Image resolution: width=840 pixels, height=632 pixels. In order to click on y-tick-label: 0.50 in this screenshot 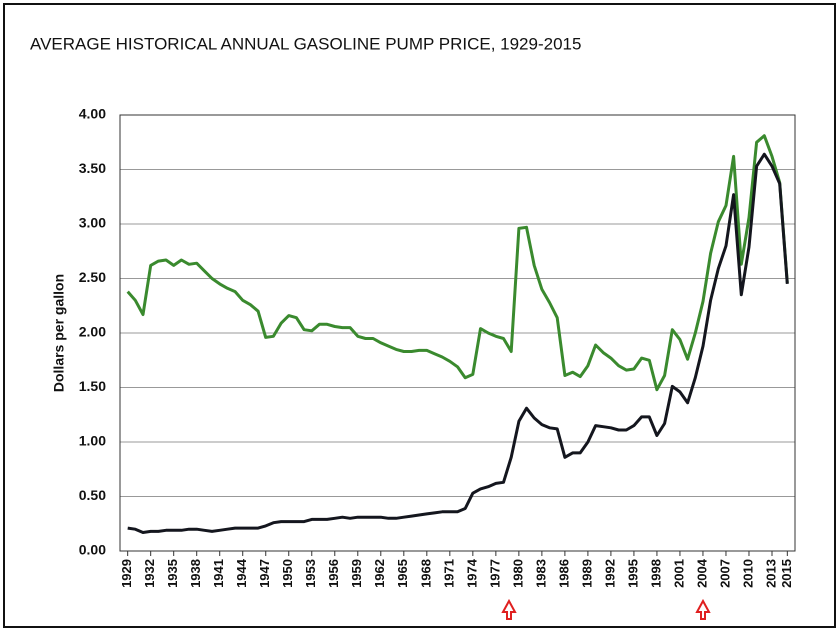, I will do `click(92, 495)`.